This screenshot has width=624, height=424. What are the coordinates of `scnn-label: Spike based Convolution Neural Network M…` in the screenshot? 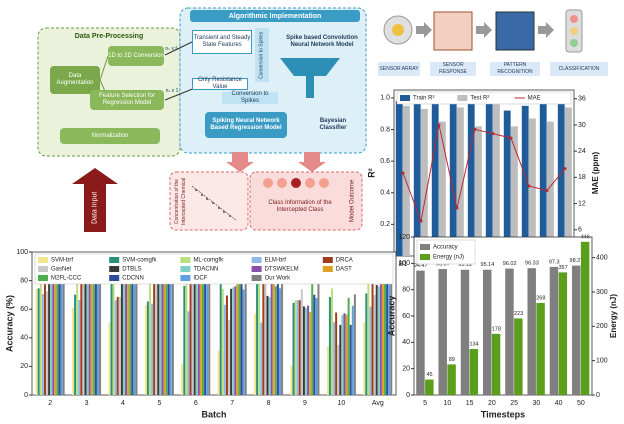 It's located at (322, 41).